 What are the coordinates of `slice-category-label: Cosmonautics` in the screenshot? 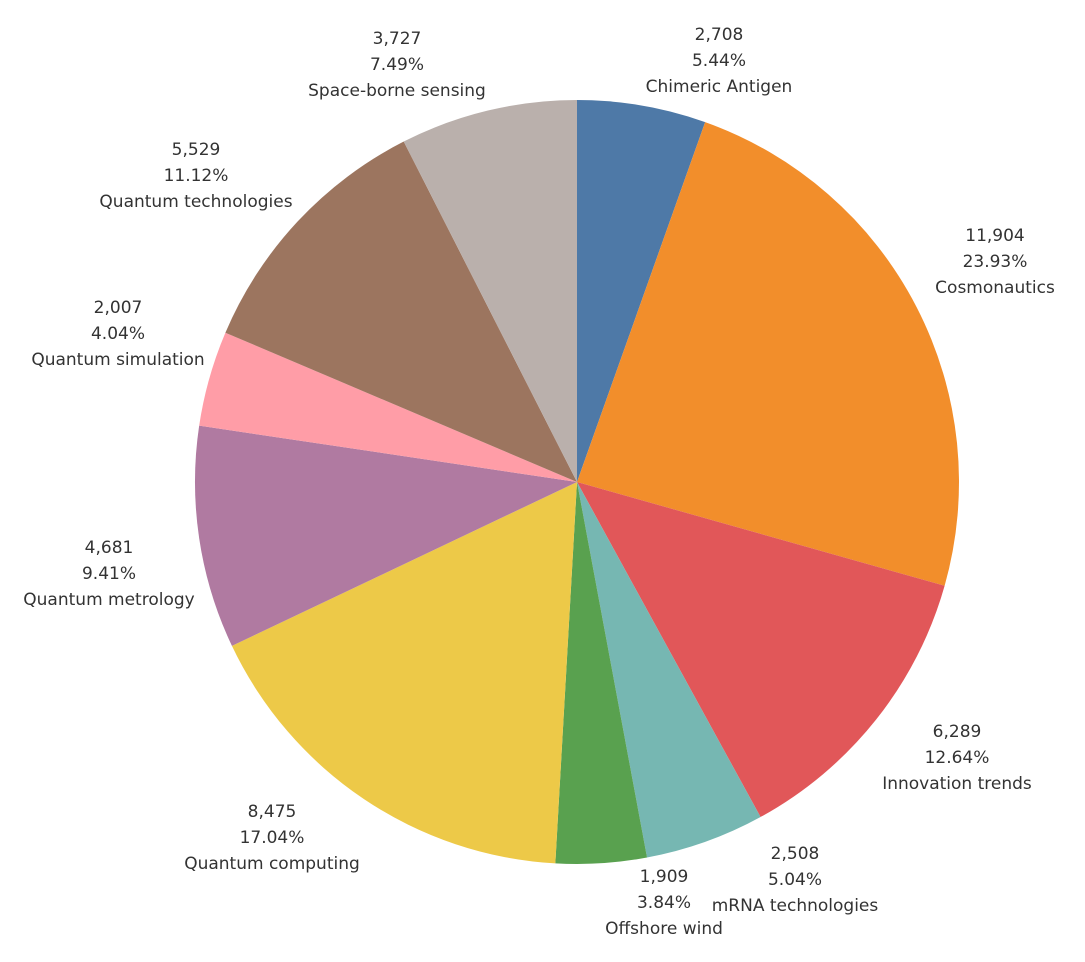 It's located at (995, 288).